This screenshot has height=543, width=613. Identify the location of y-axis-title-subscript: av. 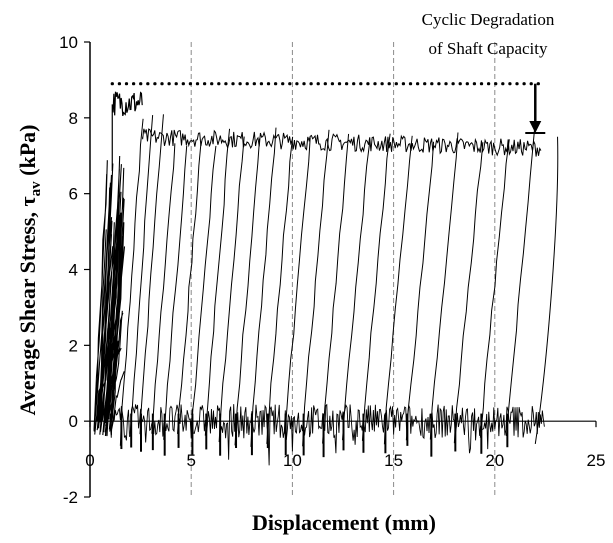
(36, 189).